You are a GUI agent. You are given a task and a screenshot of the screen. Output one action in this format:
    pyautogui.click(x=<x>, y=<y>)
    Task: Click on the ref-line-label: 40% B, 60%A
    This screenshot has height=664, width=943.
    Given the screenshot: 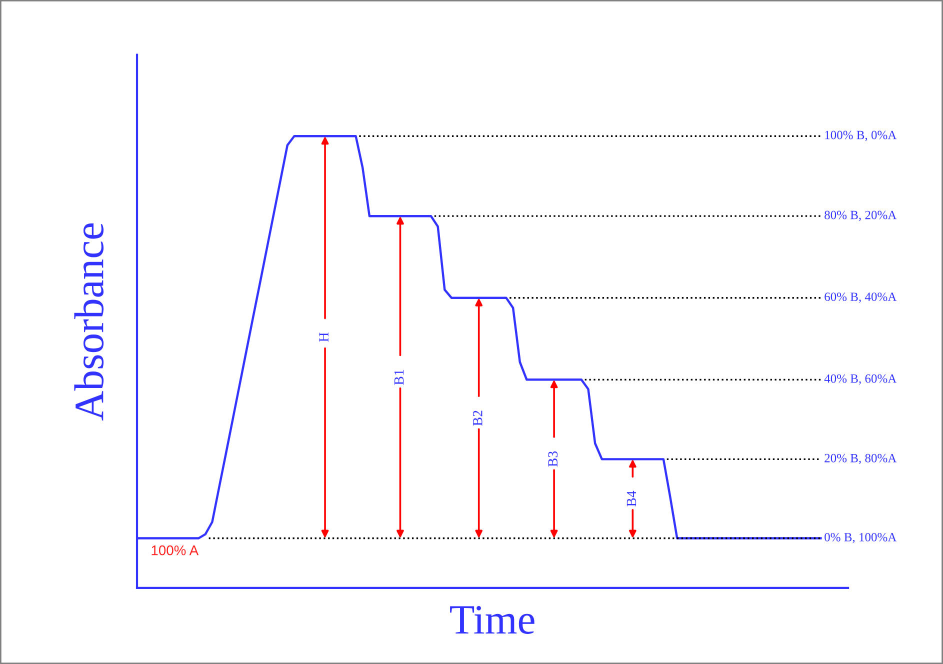 What is the action you would take?
    pyautogui.click(x=860, y=379)
    